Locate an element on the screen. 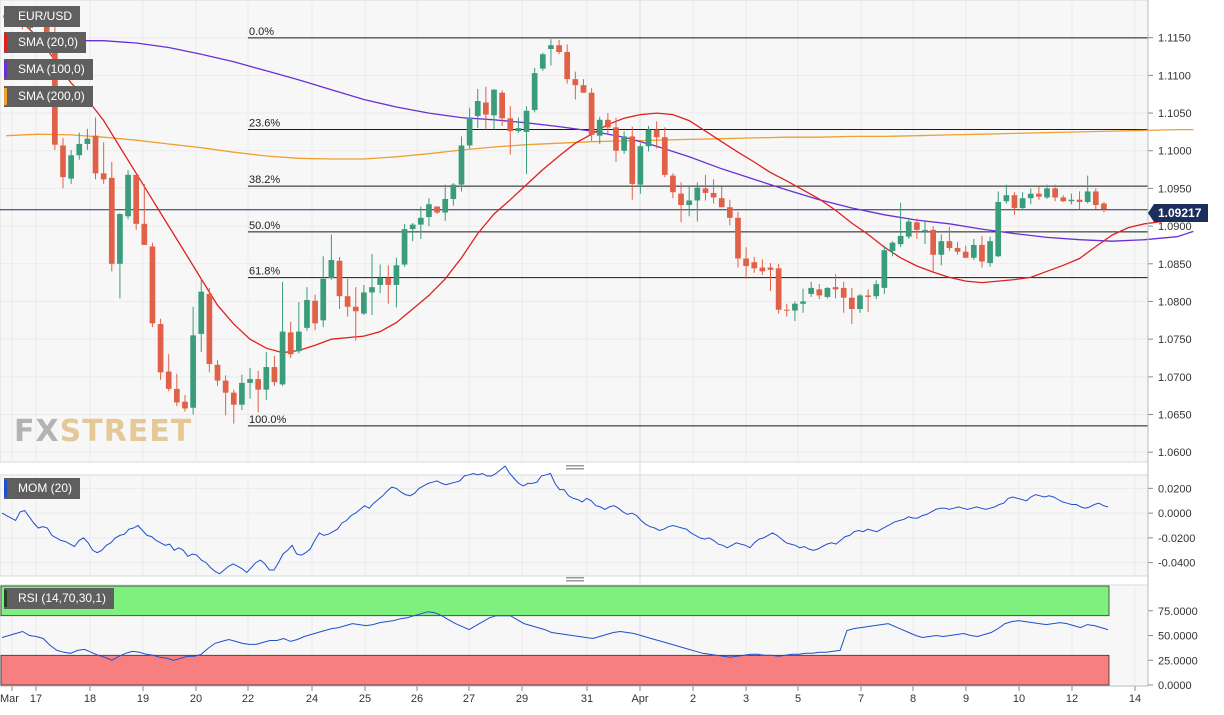 The height and width of the screenshot is (715, 1224). x-tick-label: 18 is located at coordinates (90, 699).